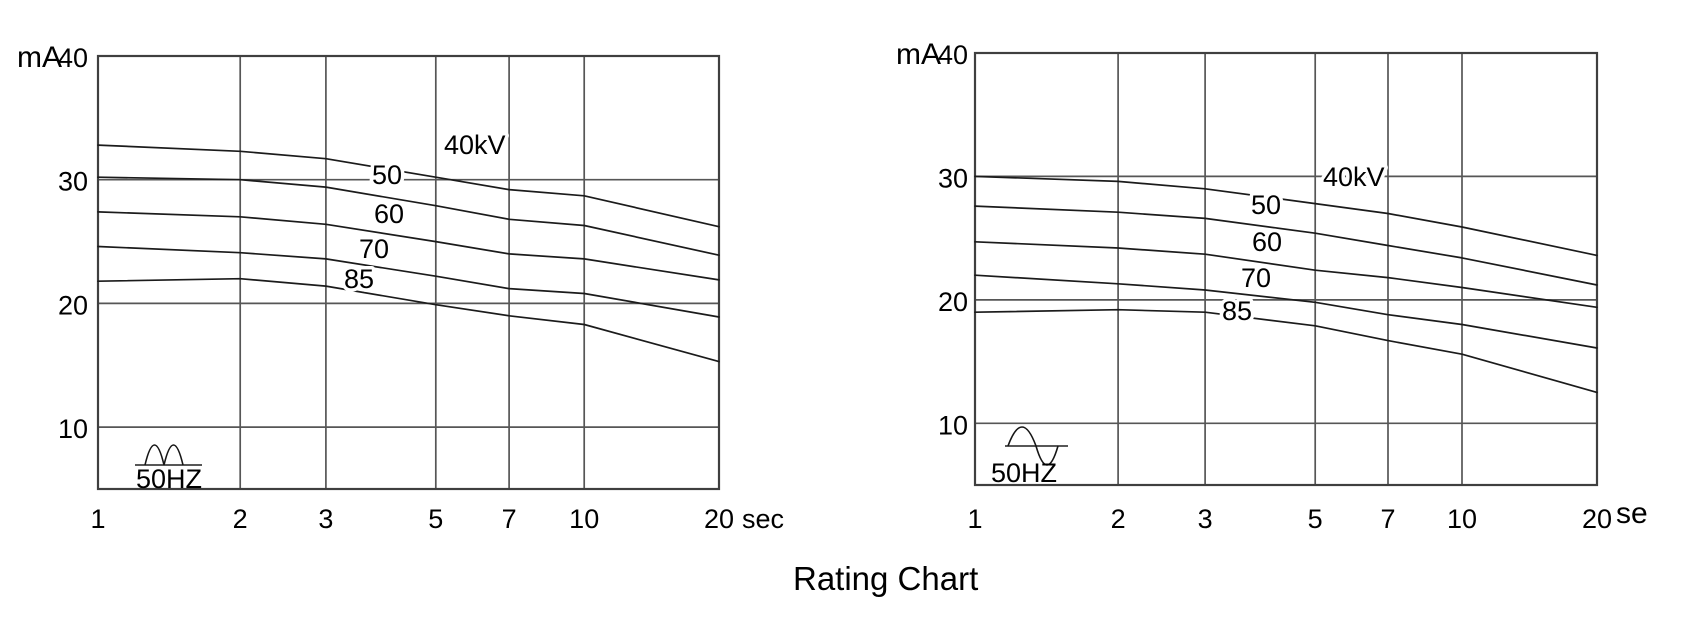 This screenshot has width=1683, height=644. What do you see at coordinates (886, 578) in the screenshot?
I see `figure-caption: Rating Chart` at bounding box center [886, 578].